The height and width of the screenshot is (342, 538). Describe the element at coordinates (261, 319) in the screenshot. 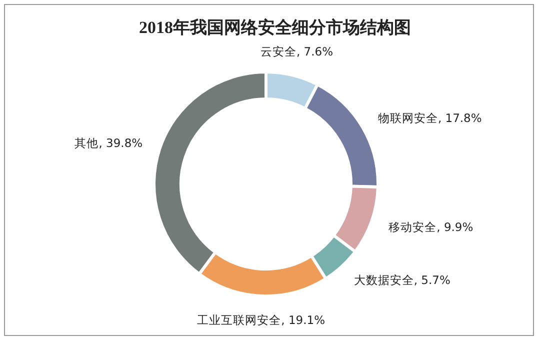

I see `slice-label: 工业互联网安全, 19.1%` at that location.